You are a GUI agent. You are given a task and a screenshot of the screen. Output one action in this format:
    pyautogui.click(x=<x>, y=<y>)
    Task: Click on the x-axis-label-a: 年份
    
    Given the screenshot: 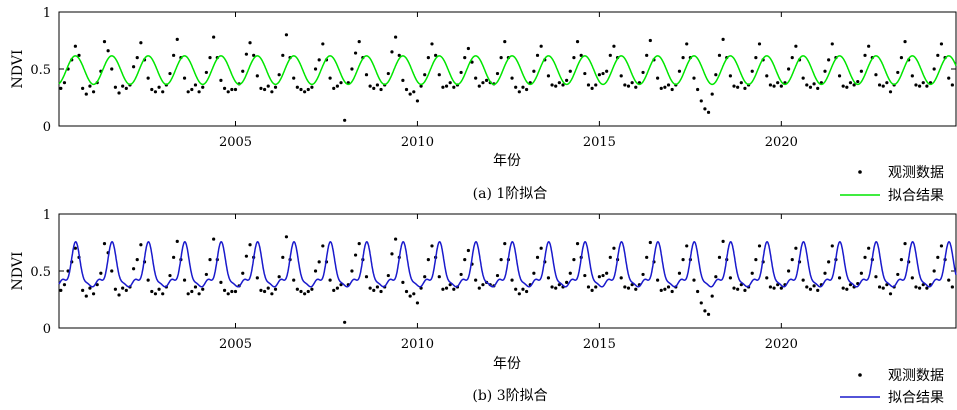 What is the action you would take?
    pyautogui.click(x=507, y=161)
    